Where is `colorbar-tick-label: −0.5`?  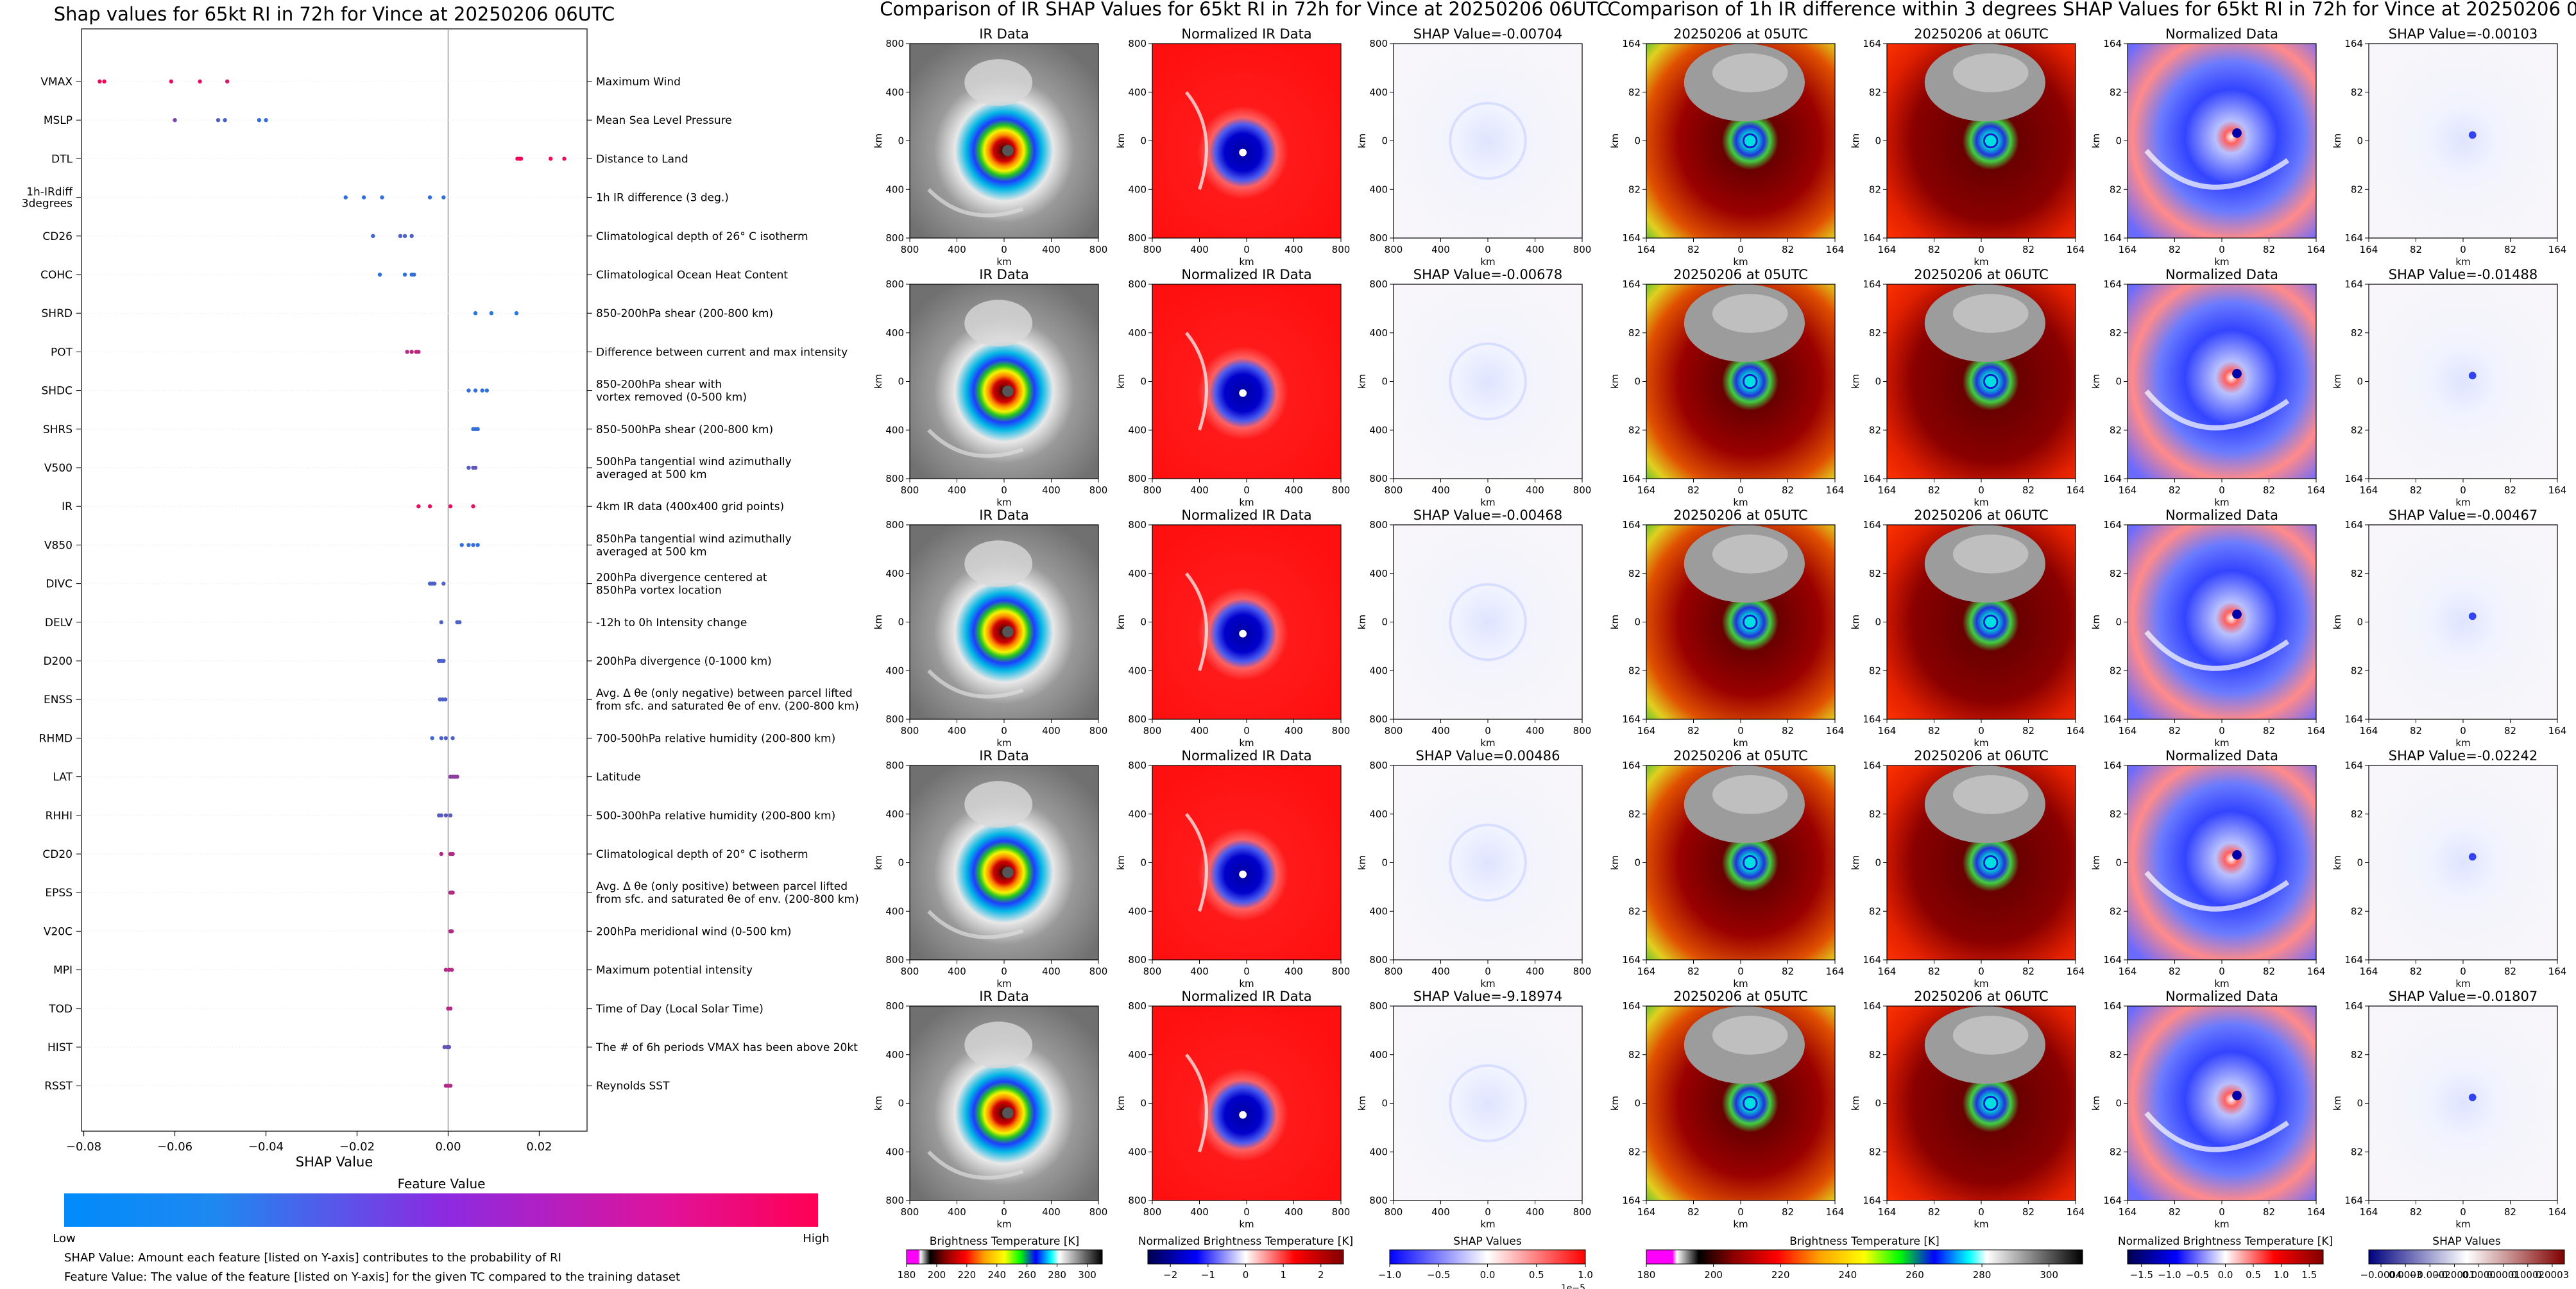
colorbar-tick-label: −0.5 is located at coordinates (1439, 1275).